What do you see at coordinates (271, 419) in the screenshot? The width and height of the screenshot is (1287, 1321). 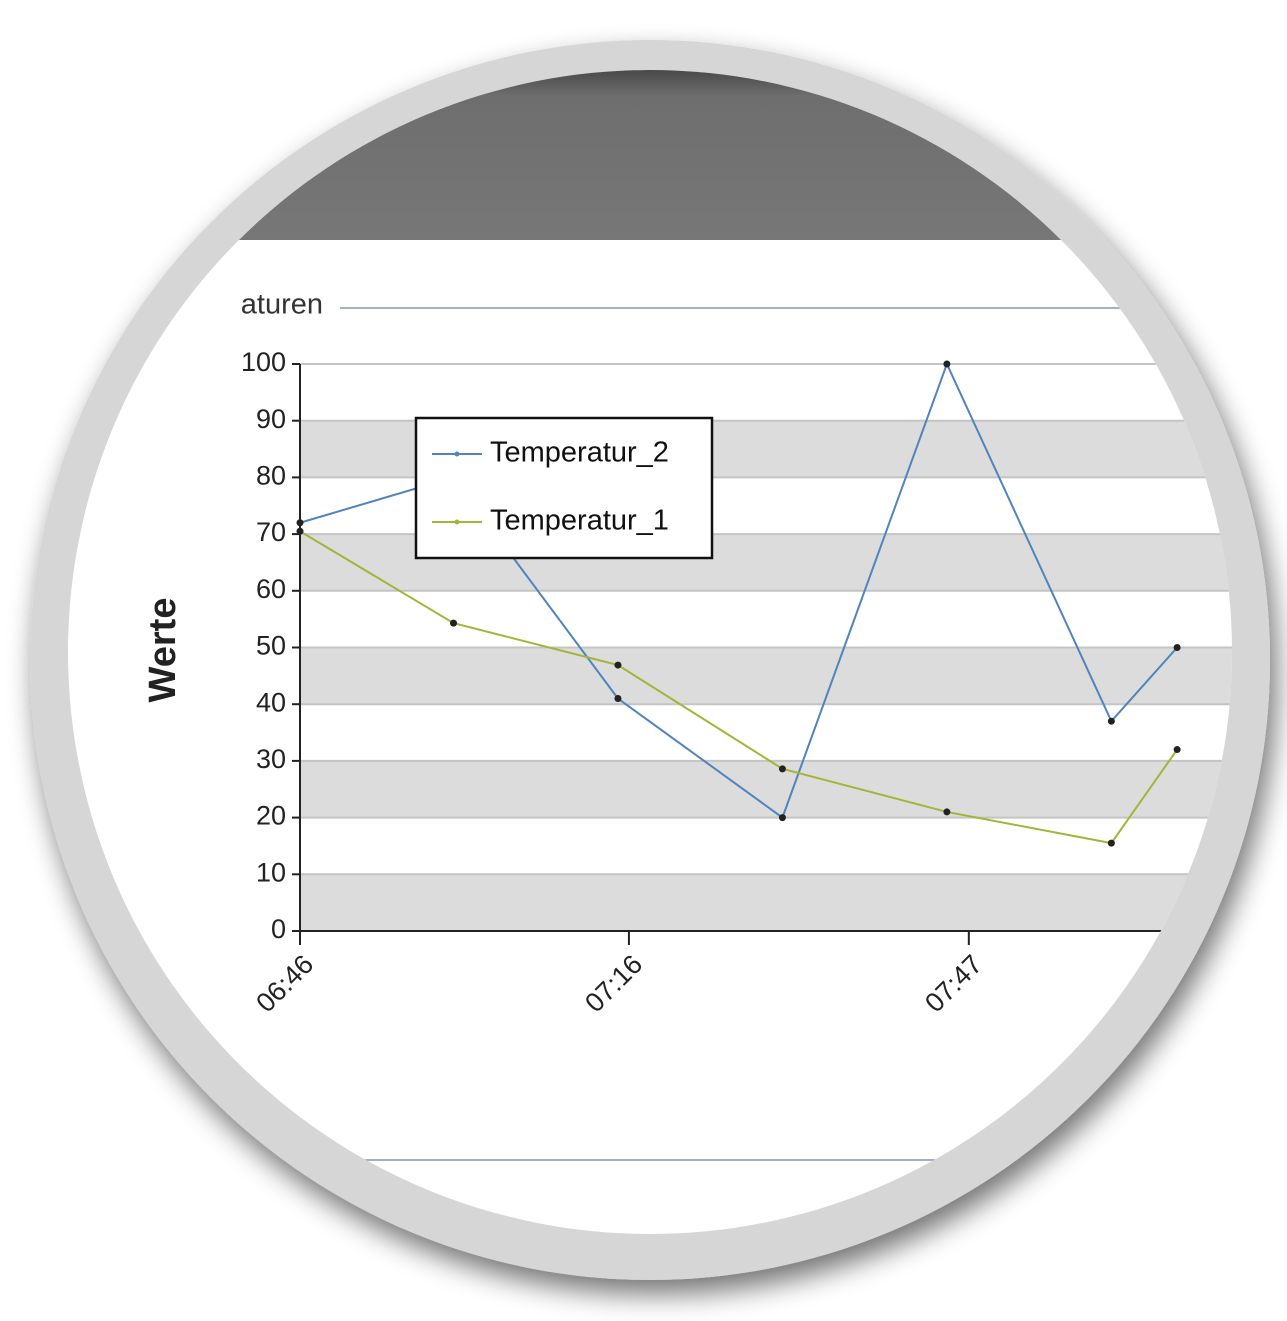 I see `y-tick-label: 90` at bounding box center [271, 419].